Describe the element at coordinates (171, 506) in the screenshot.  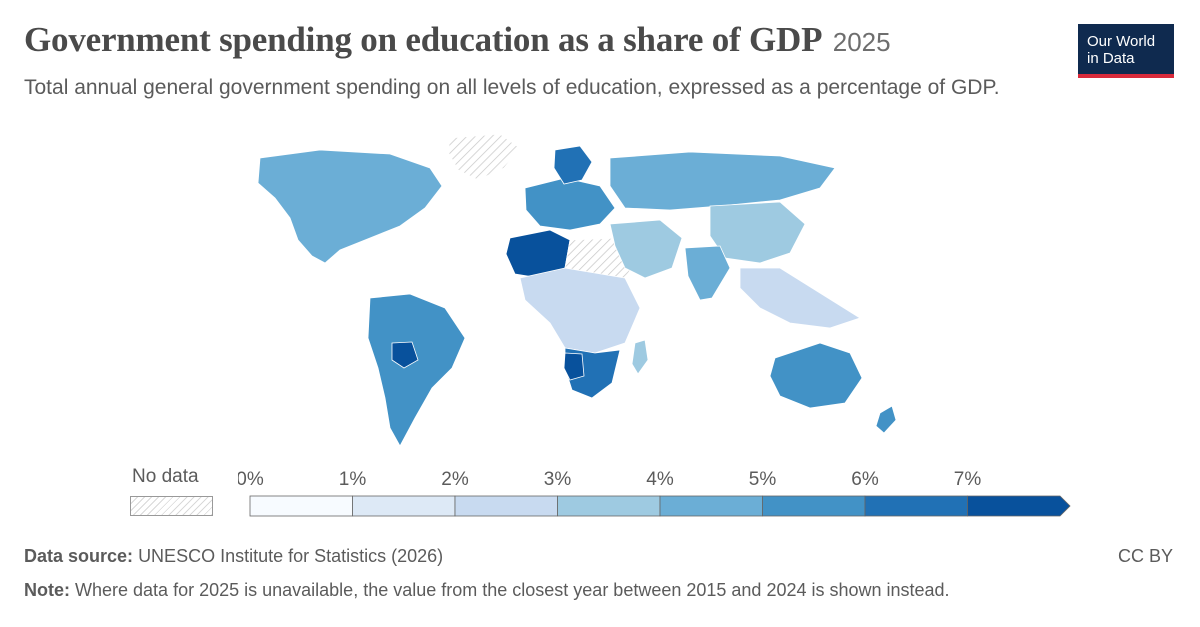
I see `no-data-swatch` at that location.